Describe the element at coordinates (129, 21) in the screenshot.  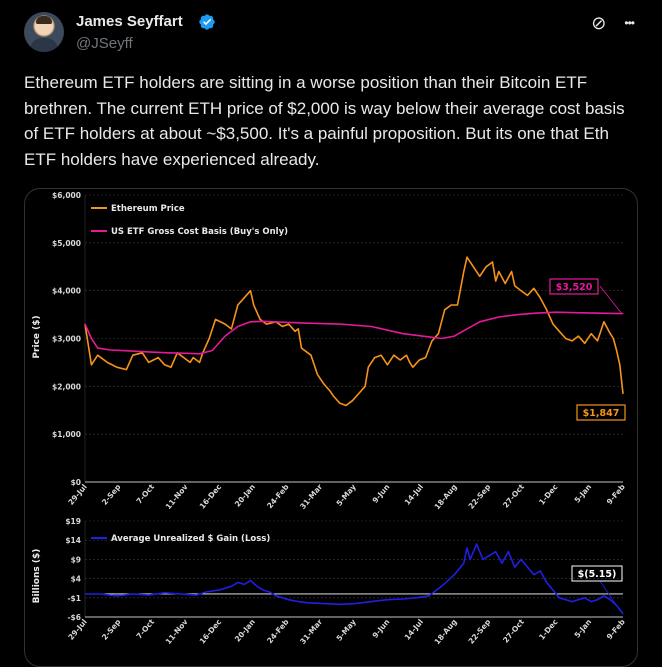
I see `display-name: James Seyffart` at that location.